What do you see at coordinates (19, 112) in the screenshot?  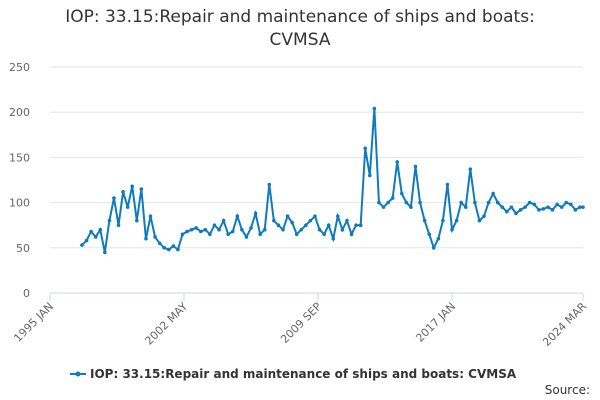 I see `y-tick-label: 200` at bounding box center [19, 112].